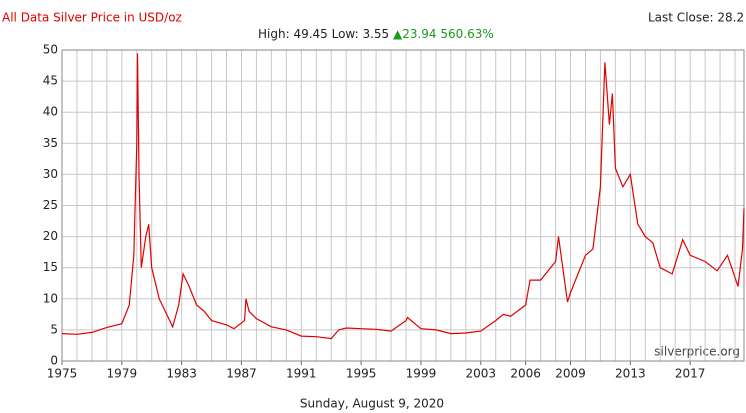 This screenshot has height=413, width=746. What do you see at coordinates (570, 374) in the screenshot?
I see `x-tick-label: 2009` at bounding box center [570, 374].